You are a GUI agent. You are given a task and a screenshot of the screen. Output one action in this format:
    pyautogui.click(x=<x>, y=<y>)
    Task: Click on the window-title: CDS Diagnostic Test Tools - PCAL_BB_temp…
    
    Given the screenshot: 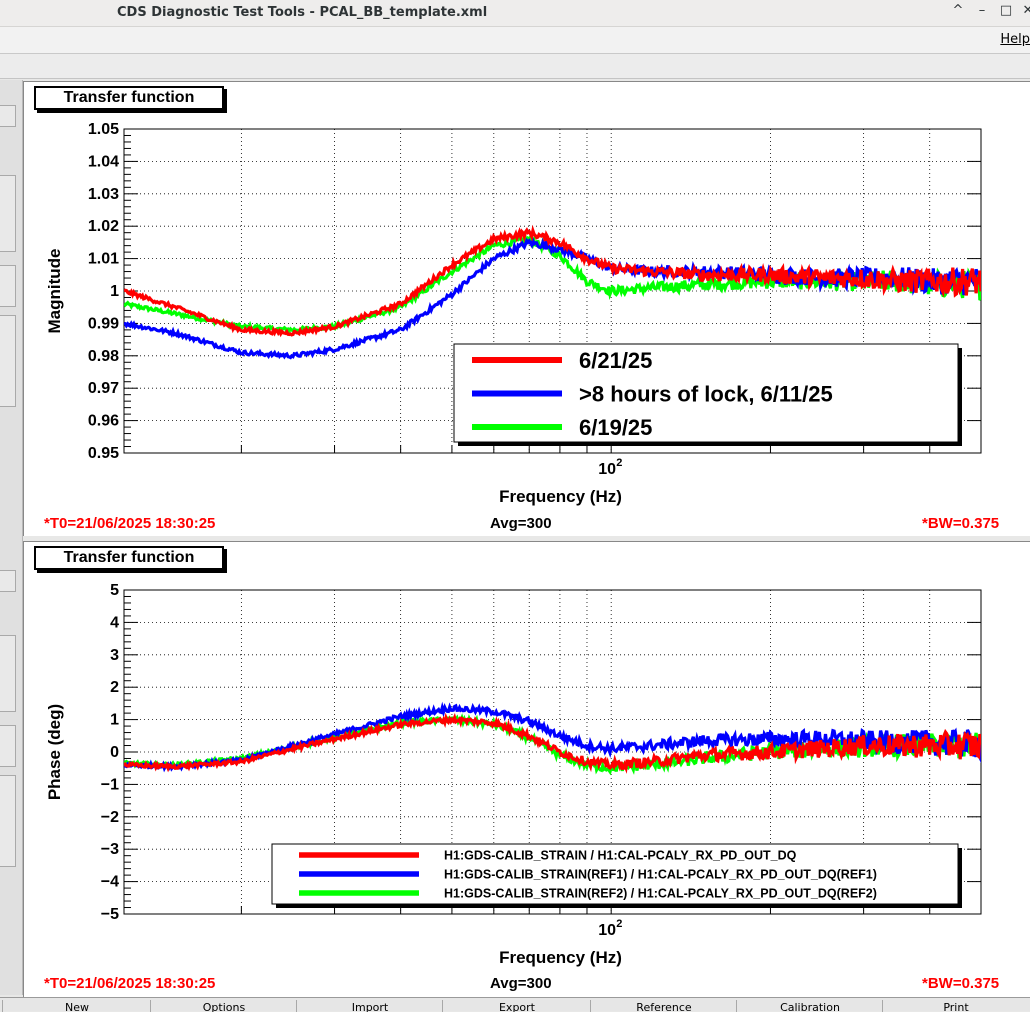 What is the action you would take?
    pyautogui.click(x=302, y=12)
    